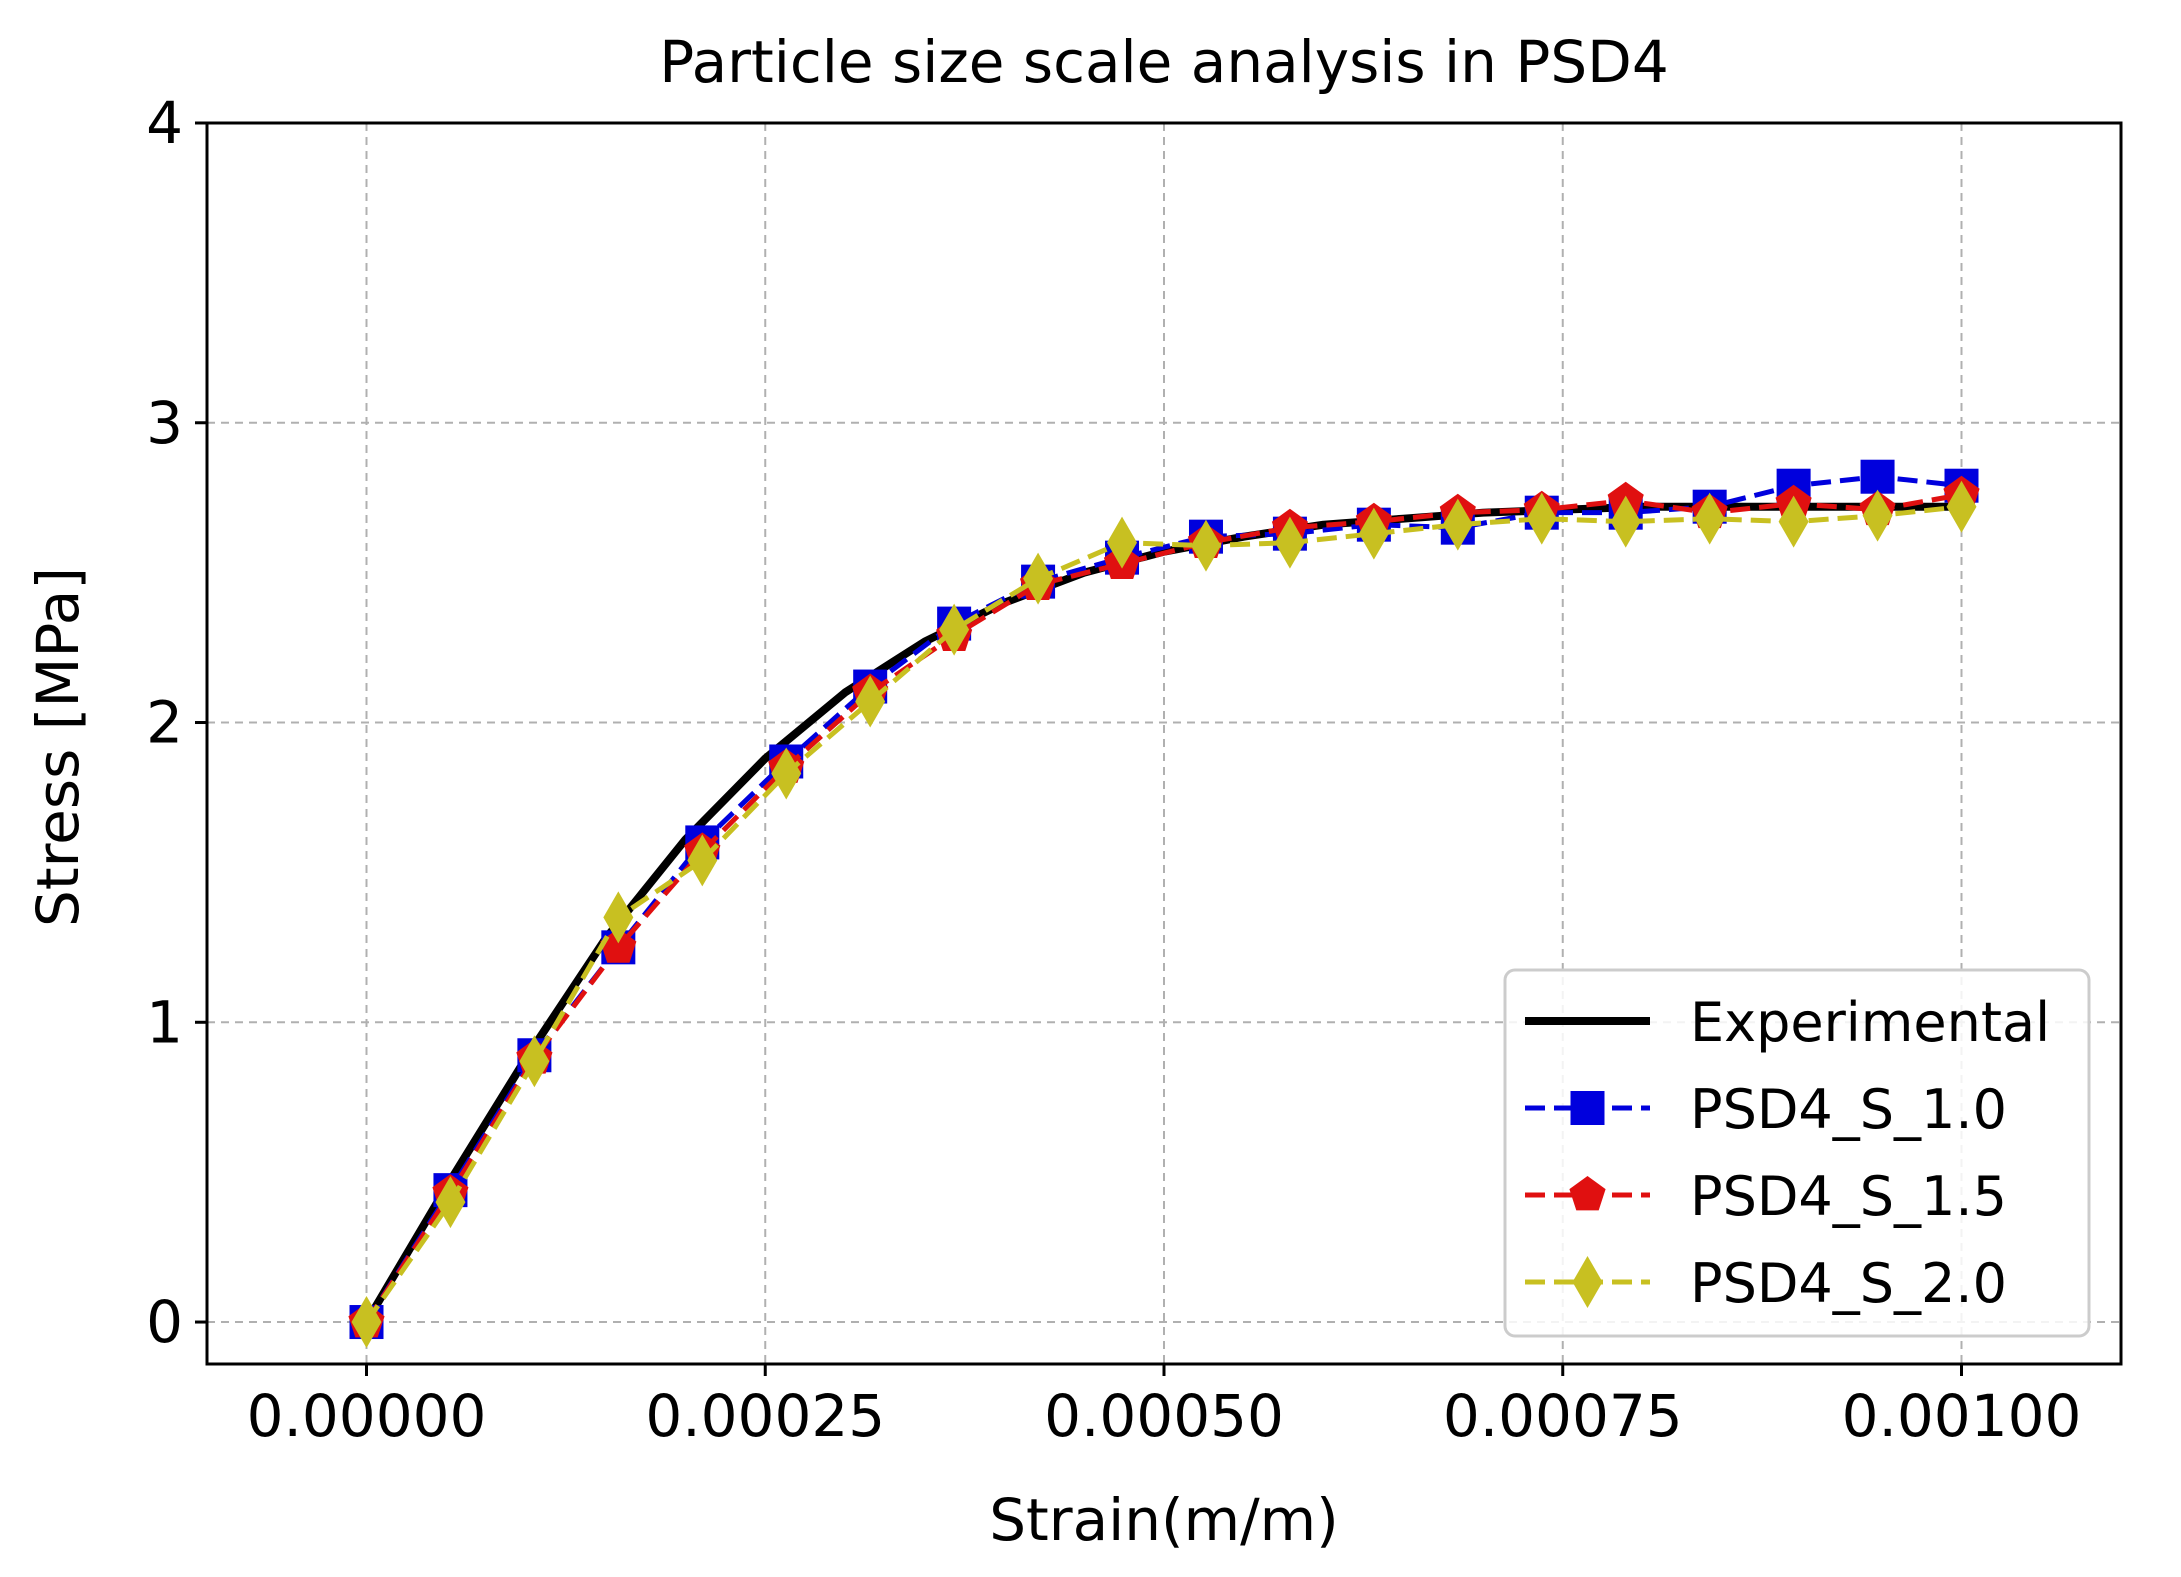 Image resolution: width=2181 pixels, height=1577 pixels. I want to click on legend-entry-psd4-s-2-0: PSD4_S_2.0, so click(1766, 1283).